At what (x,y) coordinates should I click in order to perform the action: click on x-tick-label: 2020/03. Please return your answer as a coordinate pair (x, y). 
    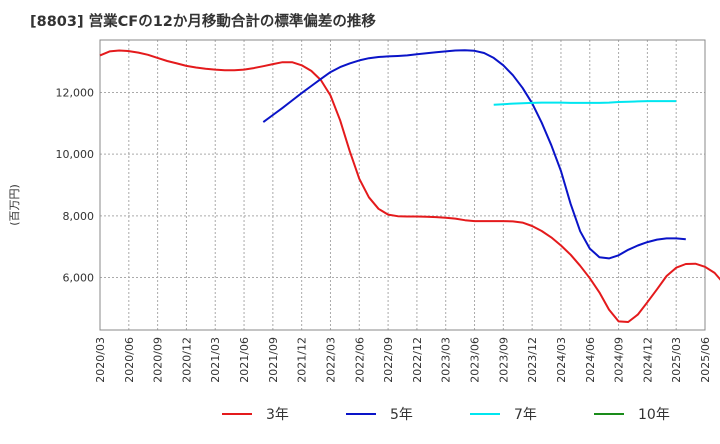
    Looking at the image, I should click on (100, 360).